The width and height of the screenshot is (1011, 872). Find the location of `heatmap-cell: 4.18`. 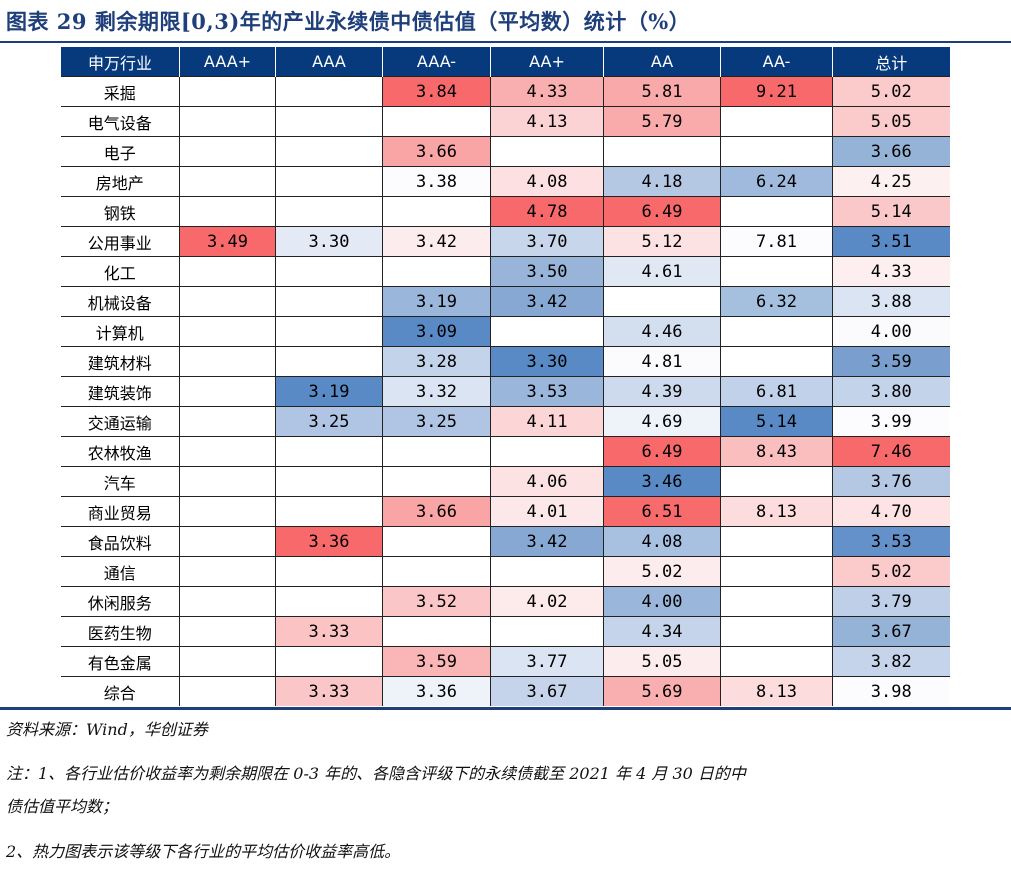

heatmap-cell: 4.18 is located at coordinates (662, 181).